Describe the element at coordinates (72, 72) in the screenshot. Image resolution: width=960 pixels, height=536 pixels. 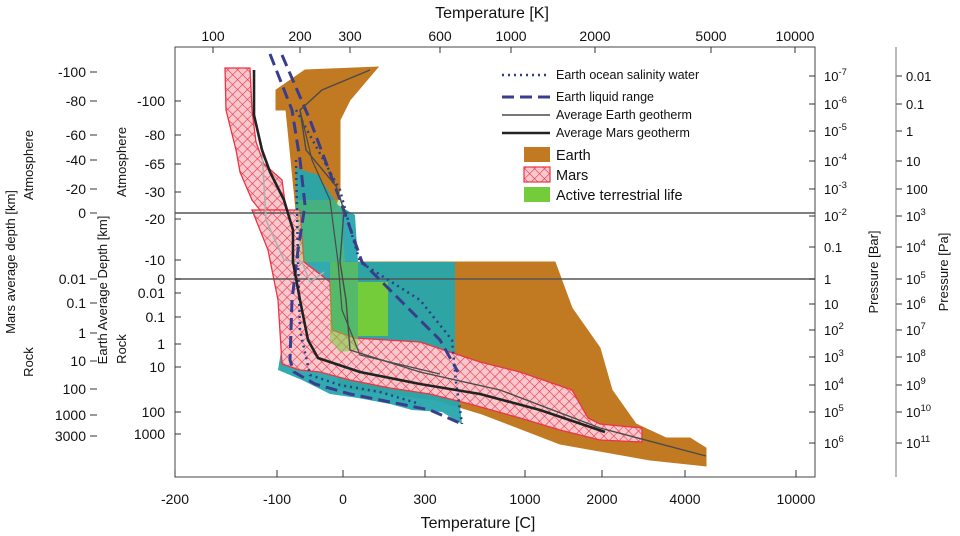
I see `left-outer-tick-label: -100` at that location.